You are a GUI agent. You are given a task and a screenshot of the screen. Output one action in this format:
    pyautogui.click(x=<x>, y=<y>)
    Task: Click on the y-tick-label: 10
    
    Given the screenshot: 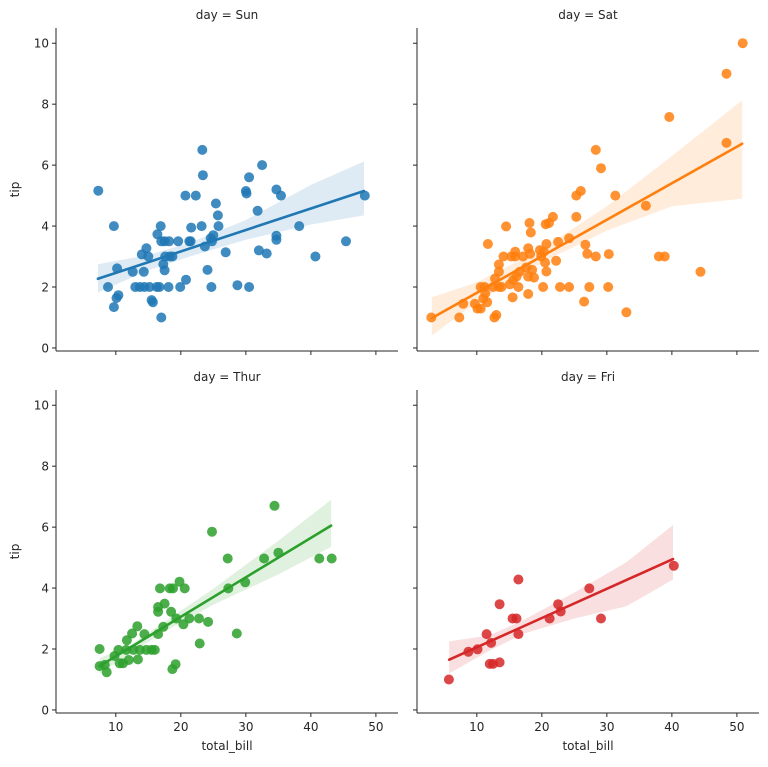 What is the action you would take?
    pyautogui.click(x=41, y=406)
    